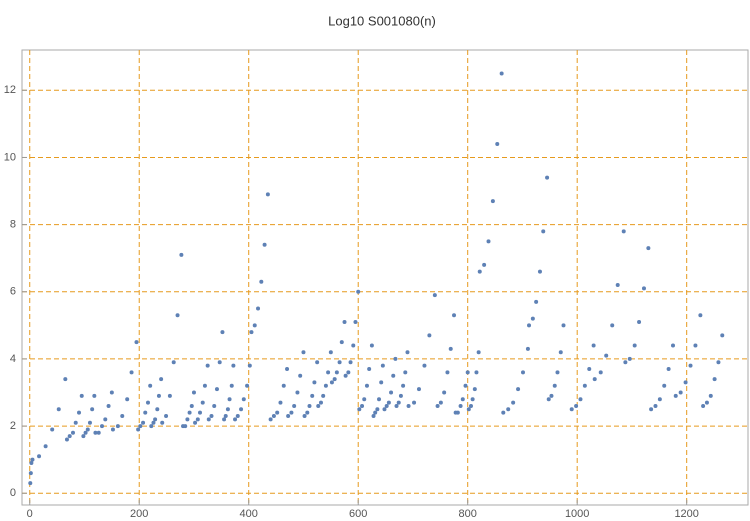 The image size is (750, 521). I want to click on x-tick-label: 200, so click(139, 514).